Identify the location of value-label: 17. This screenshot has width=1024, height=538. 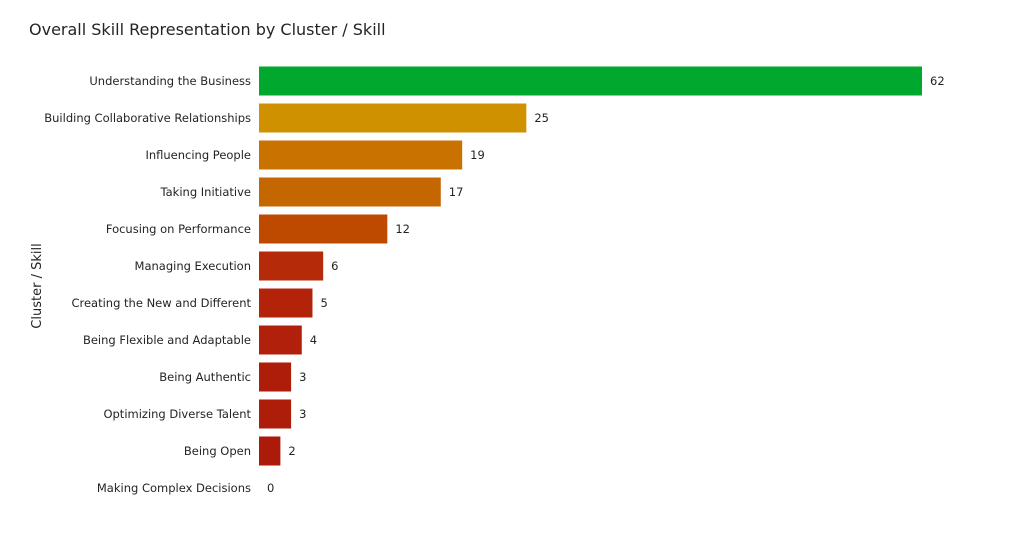
(456, 192).